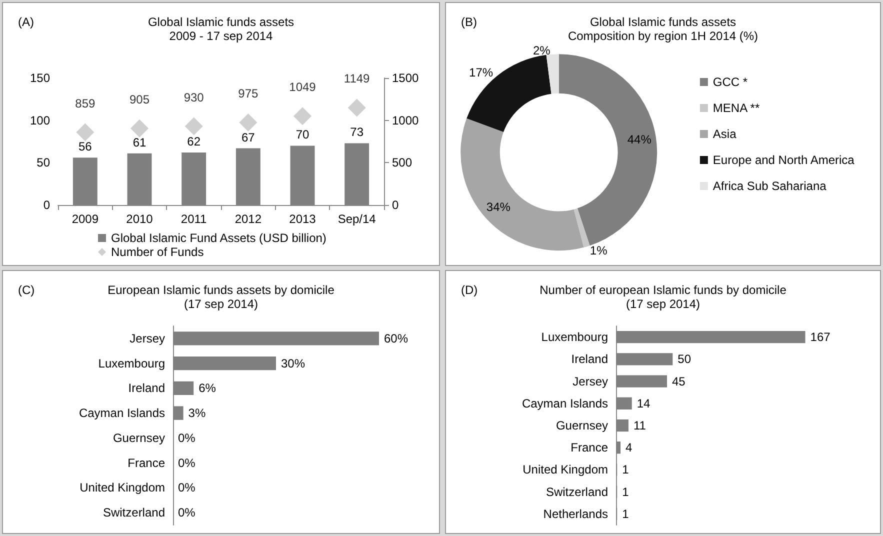 This screenshot has height=536, width=883. Describe the element at coordinates (639, 425) in the screenshot. I see `data-label: 11` at that location.